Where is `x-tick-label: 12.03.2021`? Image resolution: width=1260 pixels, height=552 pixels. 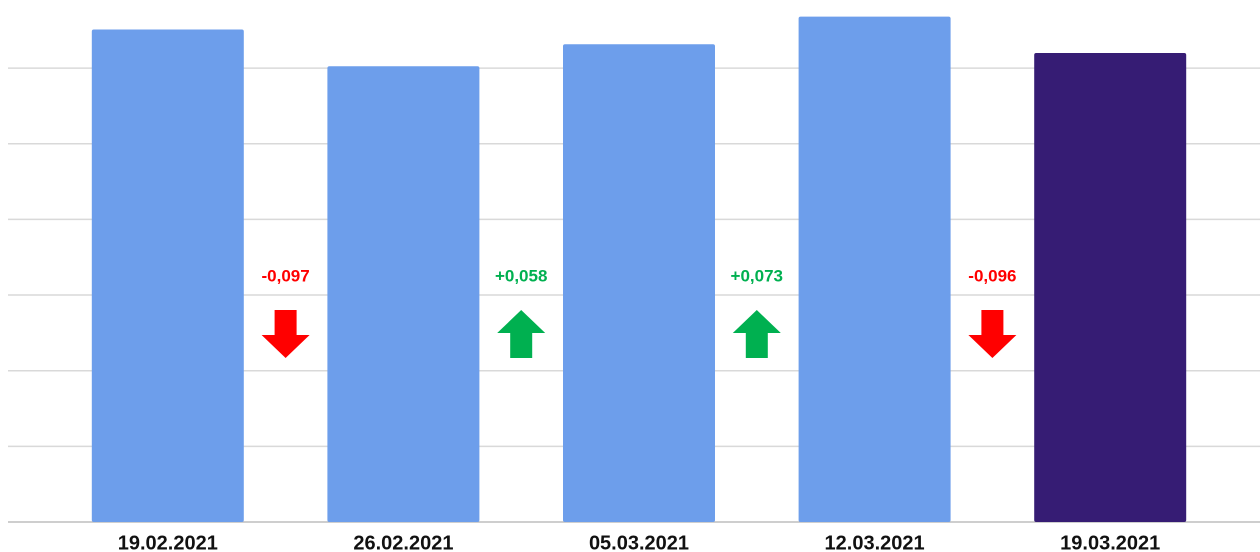 x-tick-label: 12.03.2021 is located at coordinates (875, 542).